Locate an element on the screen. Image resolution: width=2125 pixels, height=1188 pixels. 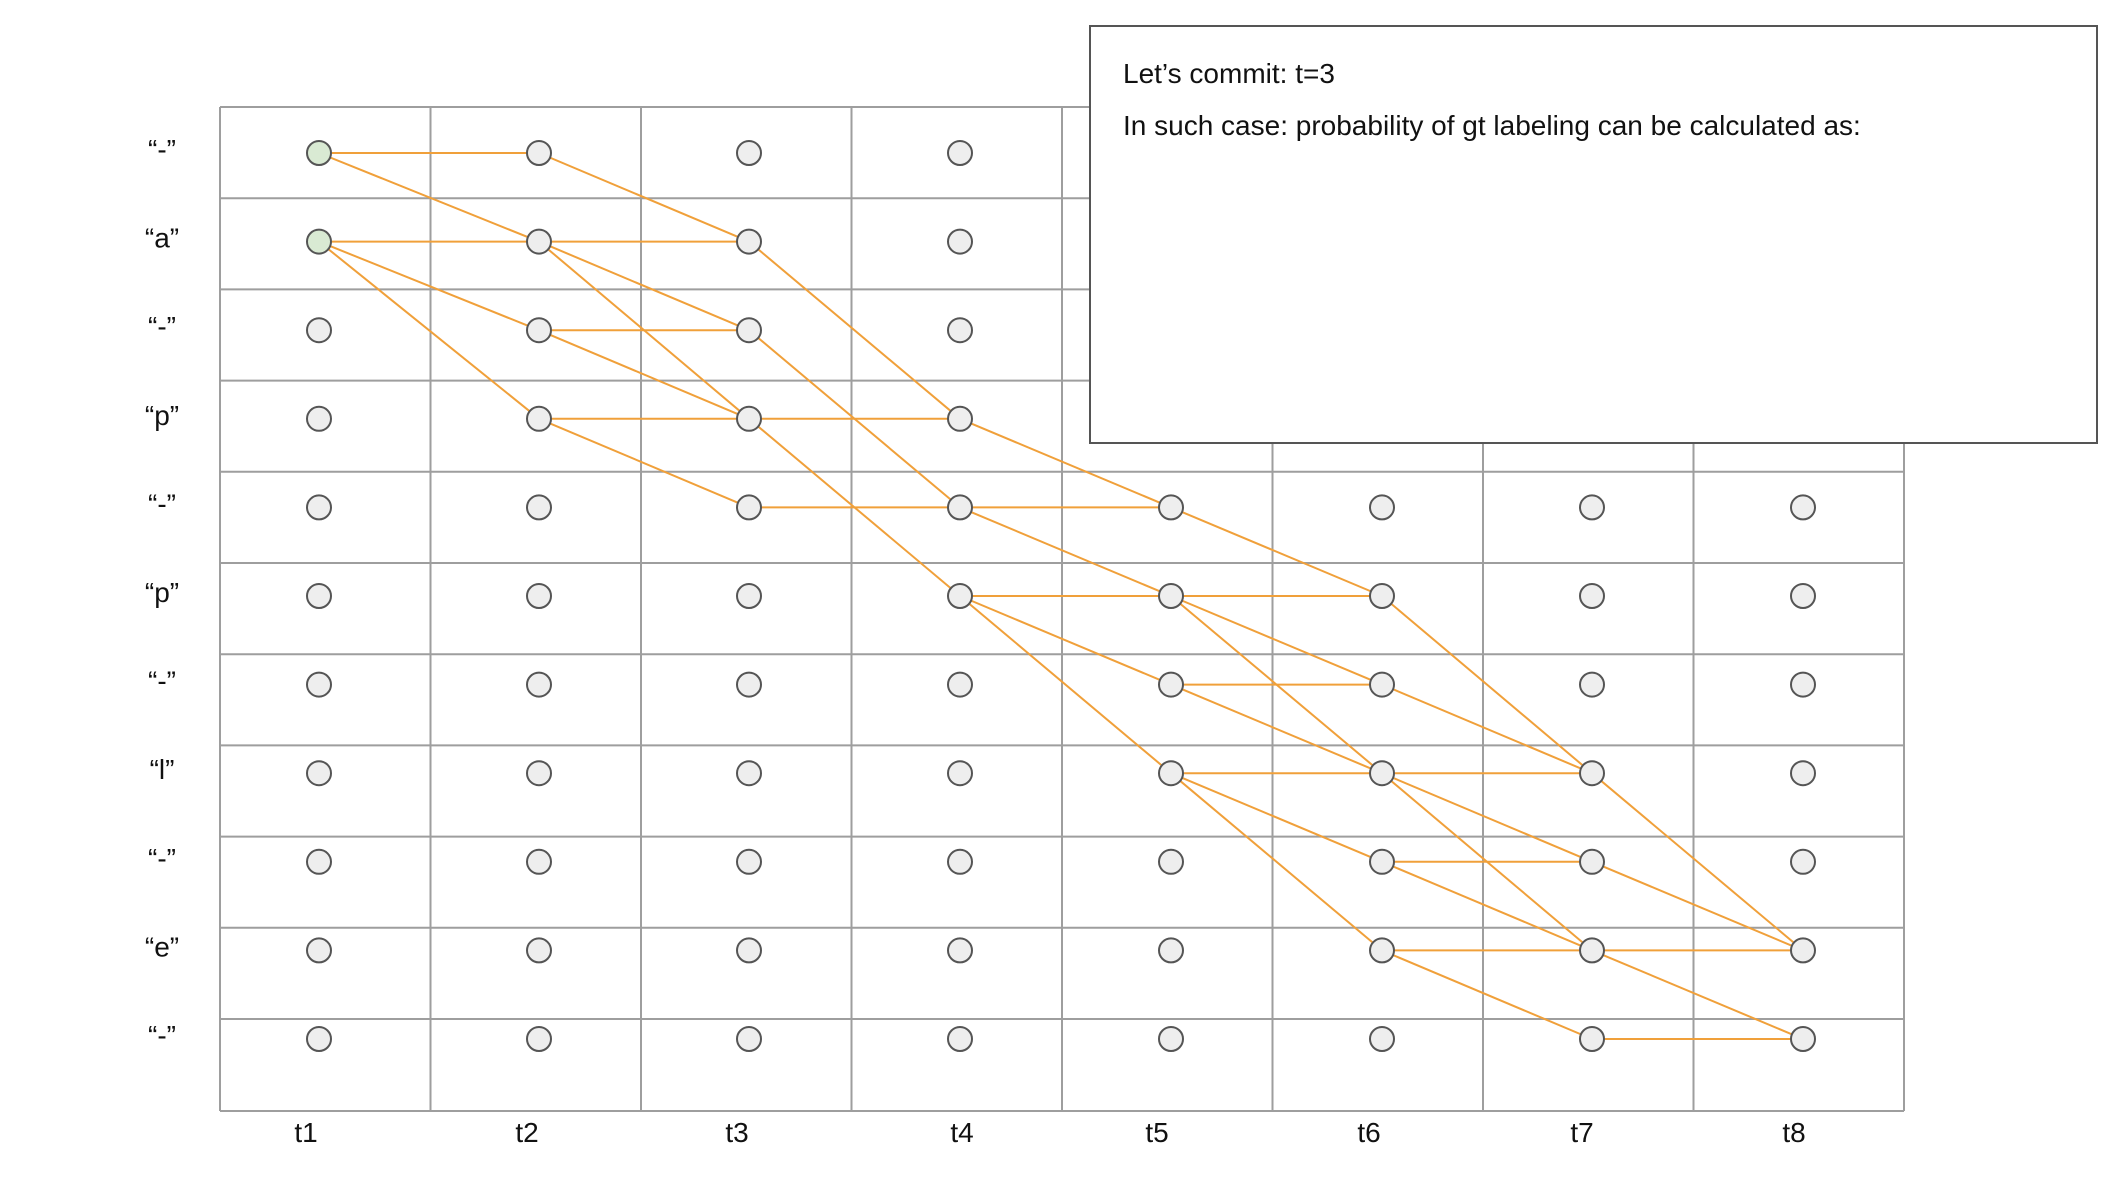
row-label: “e” is located at coordinates (162, 946).